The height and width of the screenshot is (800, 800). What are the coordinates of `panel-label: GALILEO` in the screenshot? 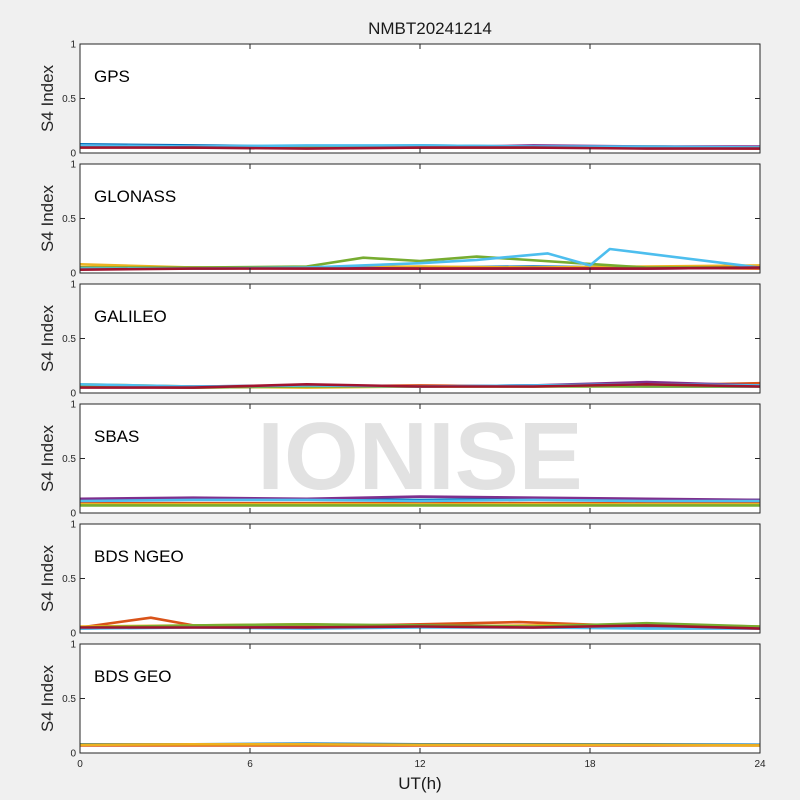 It's located at (130, 316).